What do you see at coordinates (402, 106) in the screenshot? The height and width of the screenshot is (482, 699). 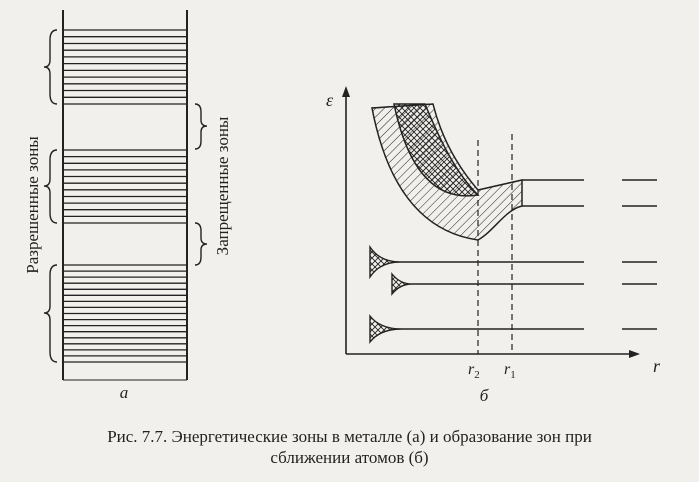 I see `upper-band-inner-edge` at bounding box center [402, 106].